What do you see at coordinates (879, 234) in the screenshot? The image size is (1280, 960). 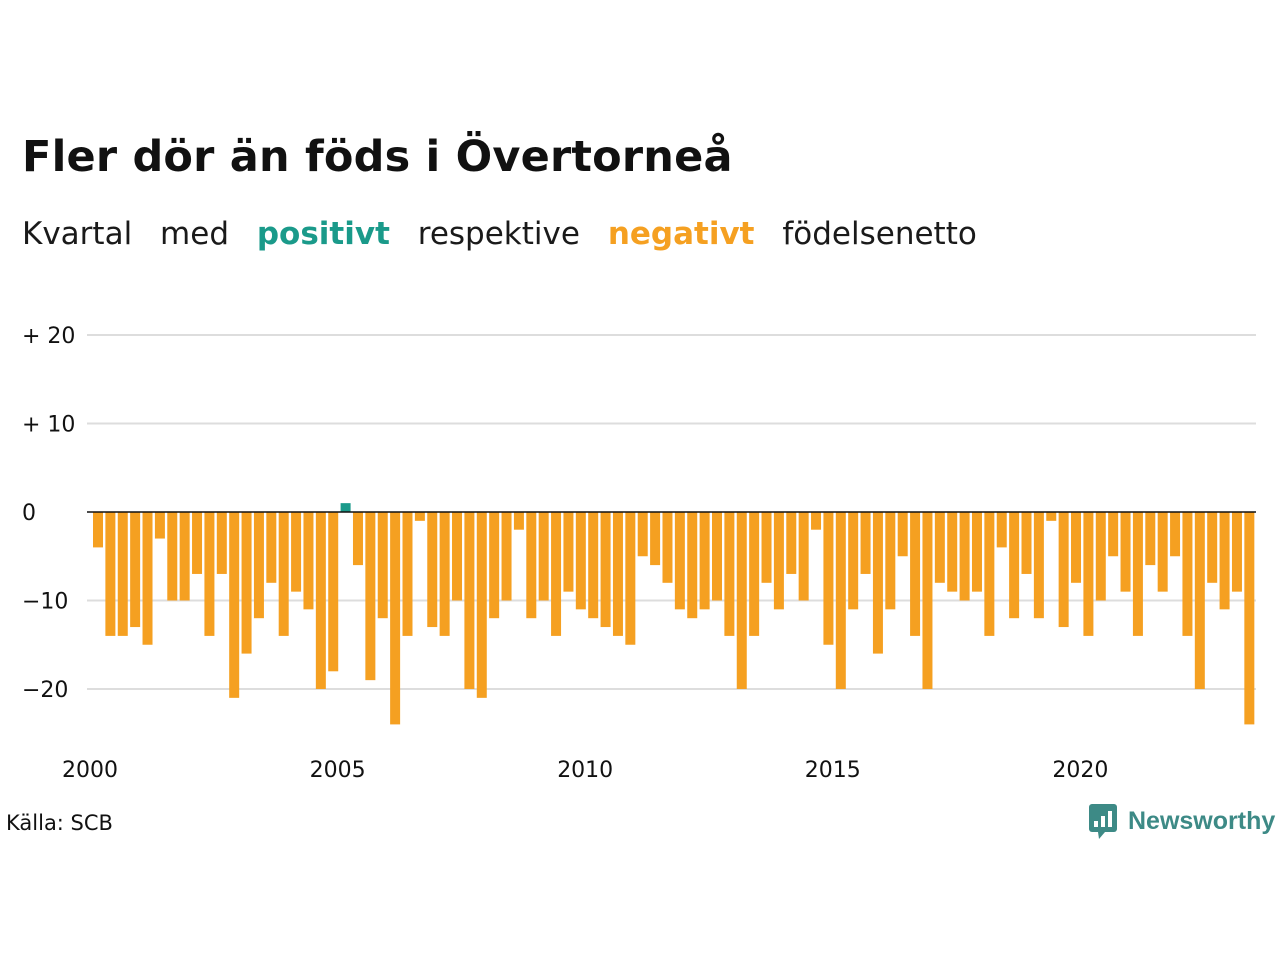 I see `subtitle-word-fodelsenetto: födelsenetto` at bounding box center [879, 234].